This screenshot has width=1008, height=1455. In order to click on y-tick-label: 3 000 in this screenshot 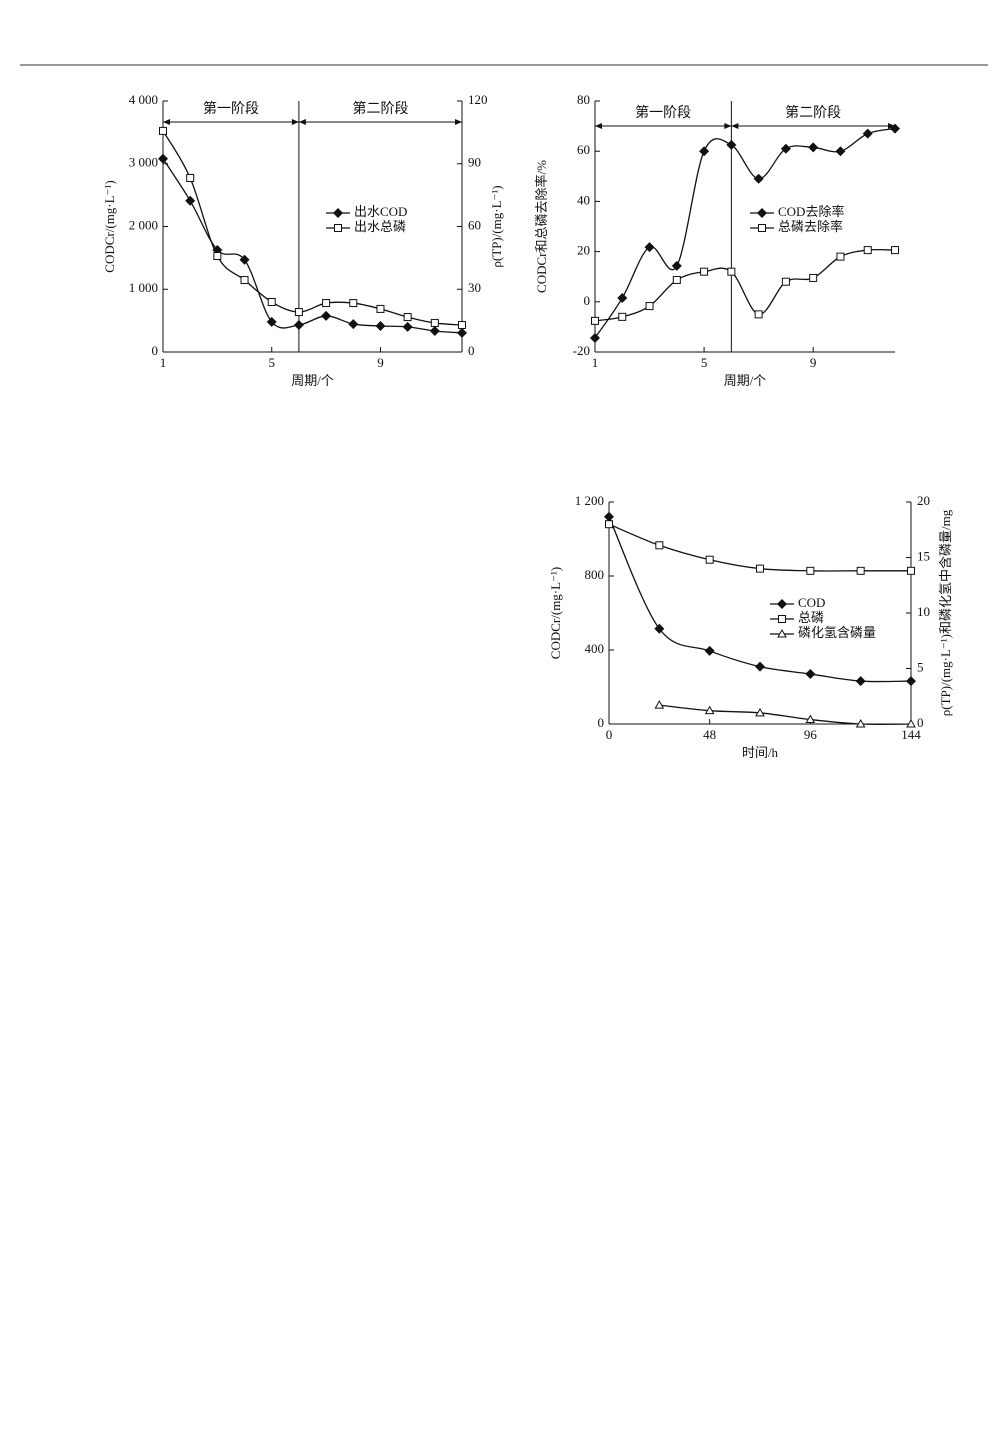, I will do `click(143, 162)`.